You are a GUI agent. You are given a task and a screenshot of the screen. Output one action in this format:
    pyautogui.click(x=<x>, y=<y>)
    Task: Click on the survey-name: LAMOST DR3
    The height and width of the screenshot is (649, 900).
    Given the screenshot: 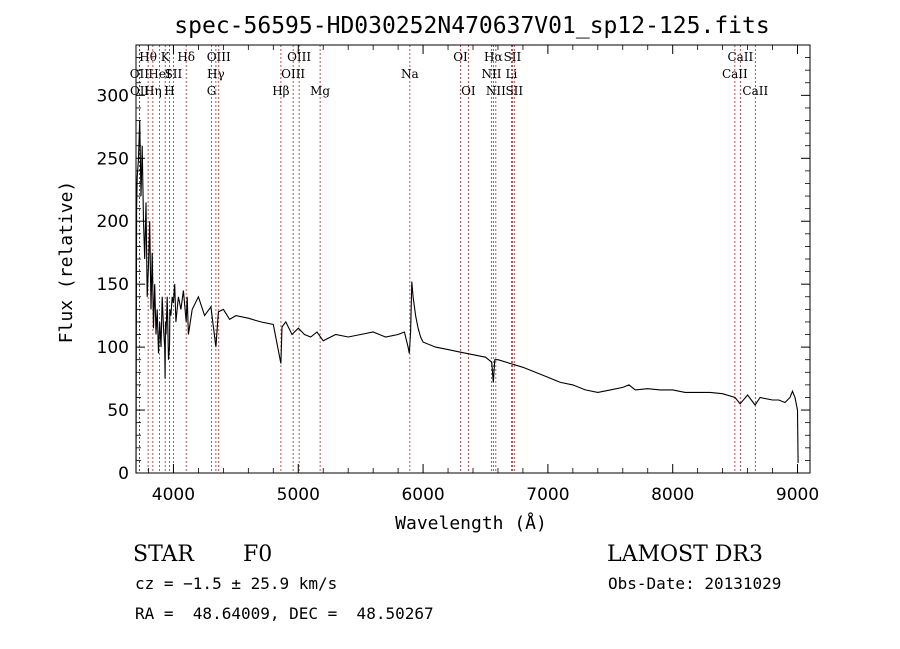 What is the action you would take?
    pyautogui.click(x=685, y=554)
    